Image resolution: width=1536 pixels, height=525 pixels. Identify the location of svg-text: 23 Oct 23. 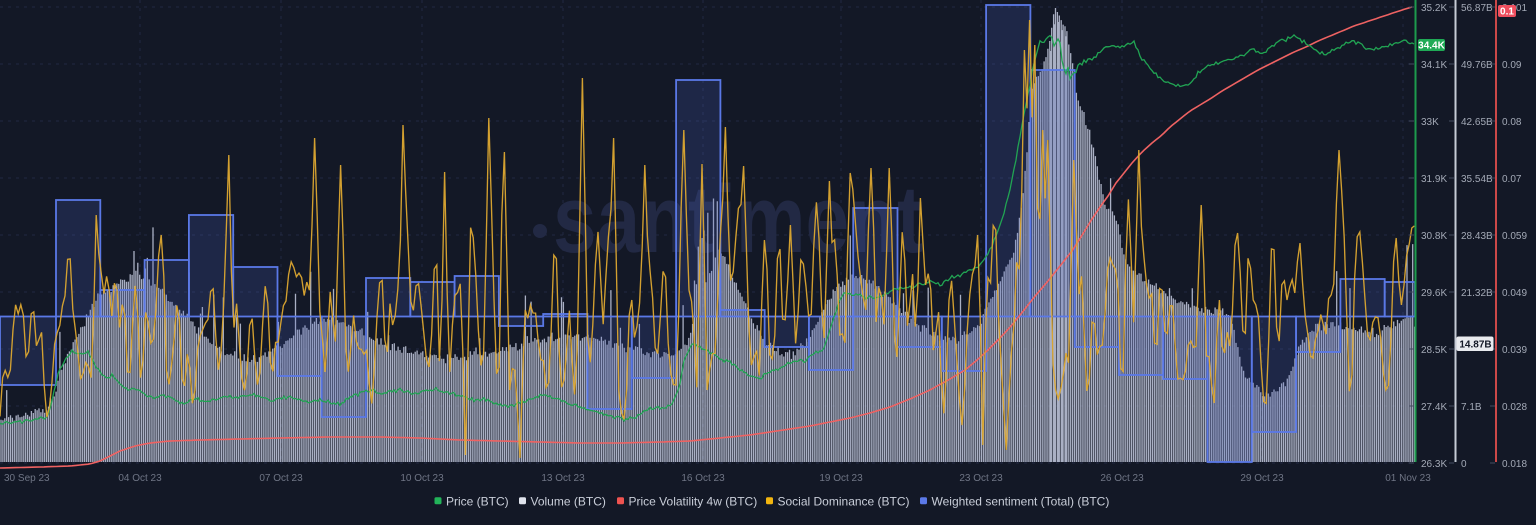
(981, 478).